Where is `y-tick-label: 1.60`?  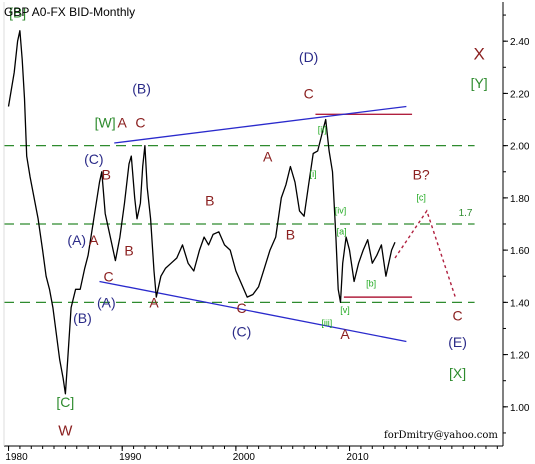
y-tick-label: 1.60 is located at coordinates (520, 251).